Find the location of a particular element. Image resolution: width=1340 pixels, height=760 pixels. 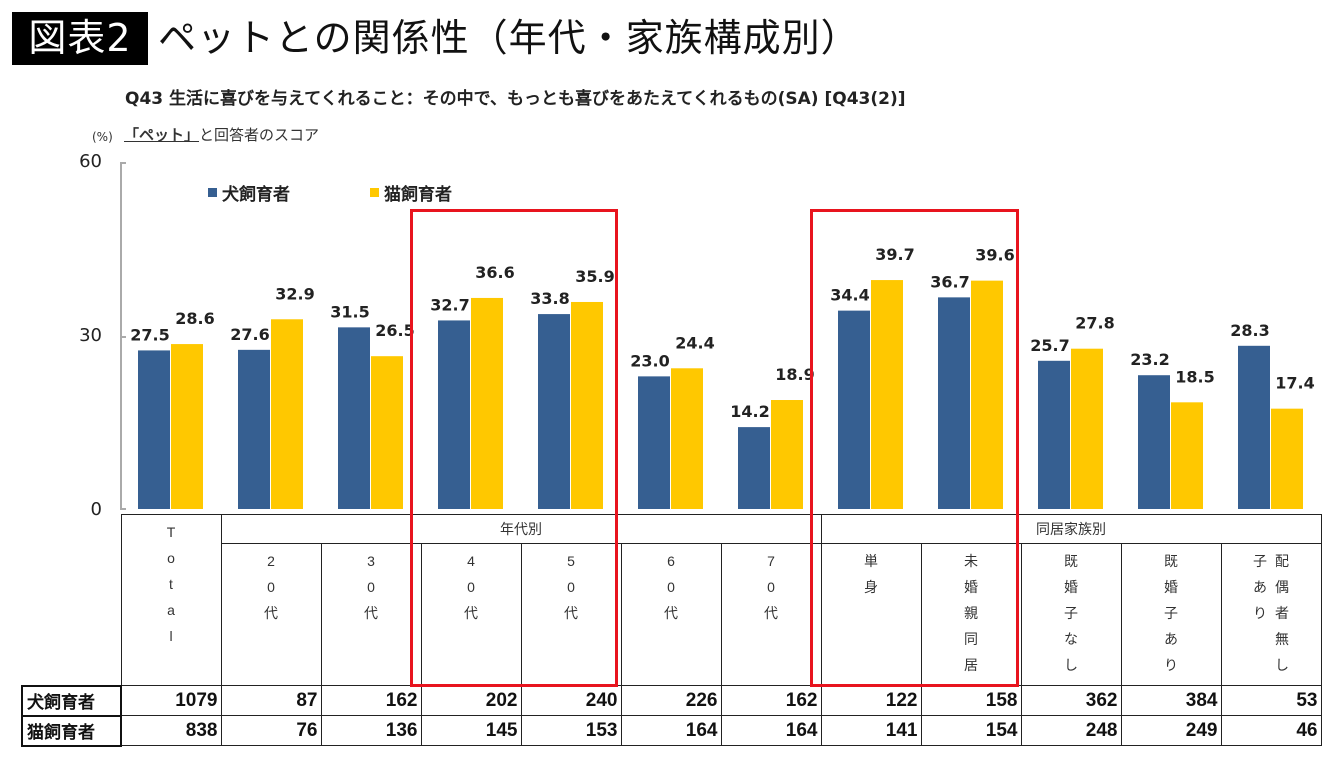

col-header-total: T o t a l is located at coordinates (171, 600).